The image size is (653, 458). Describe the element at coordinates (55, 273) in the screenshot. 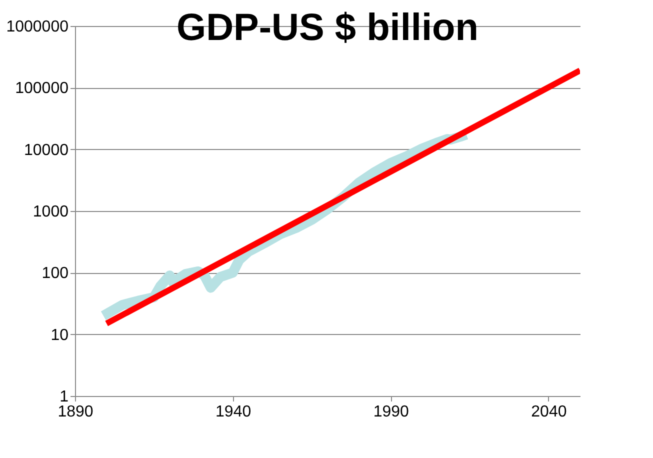

I see `y-tick-label: 100` at that location.